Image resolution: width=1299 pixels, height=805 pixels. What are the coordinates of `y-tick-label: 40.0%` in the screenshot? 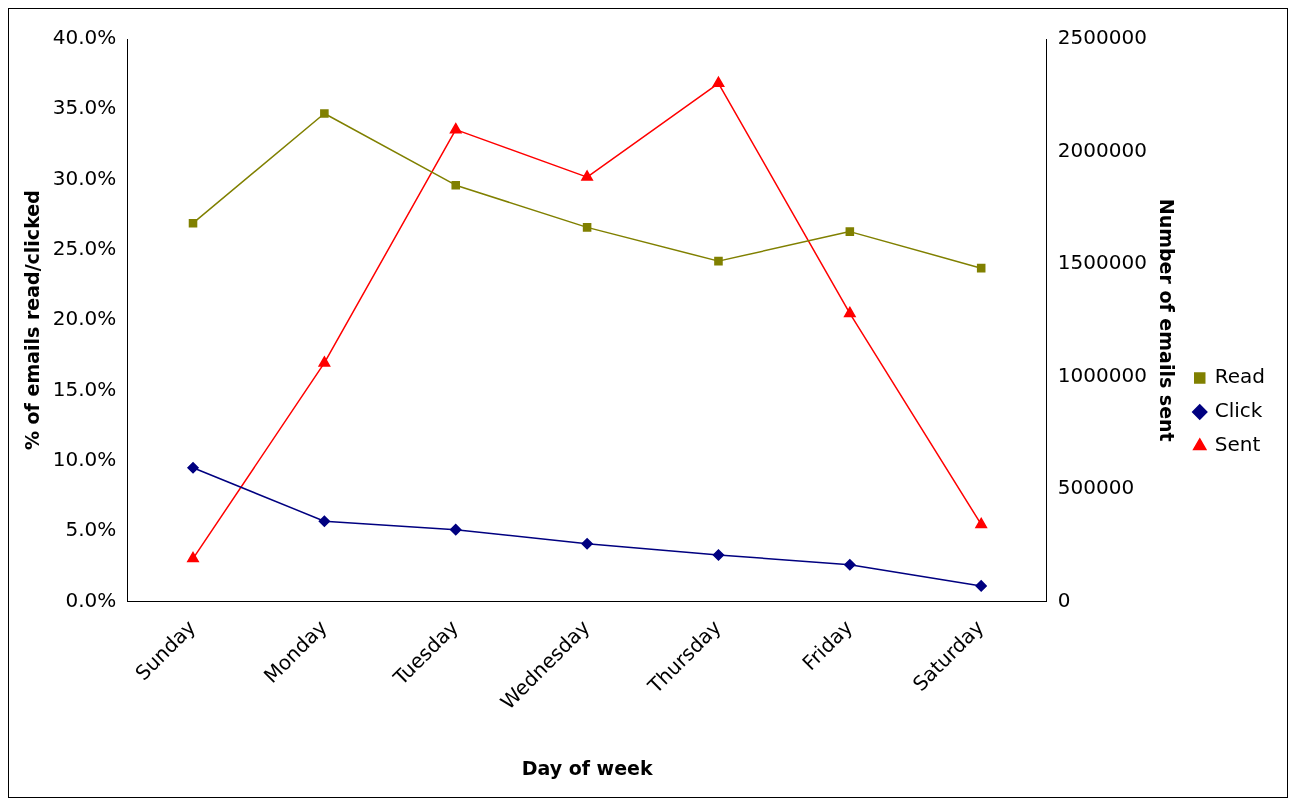 It's located at (84, 37).